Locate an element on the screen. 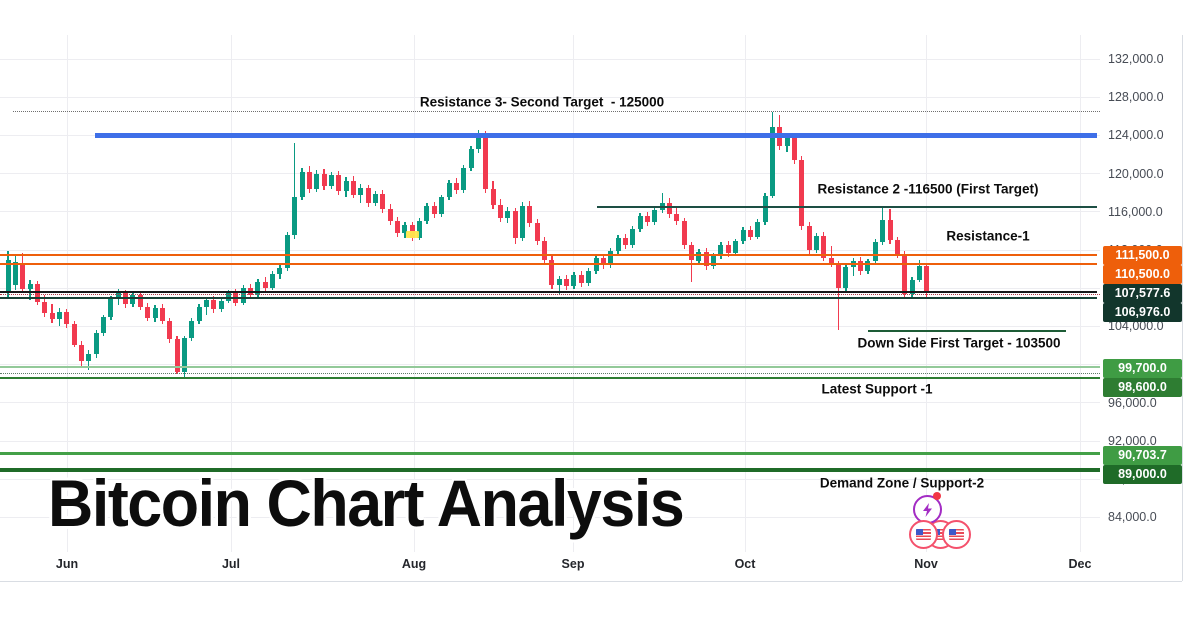  annotation-resistance-1: Resistance-1 is located at coordinates (988, 236).